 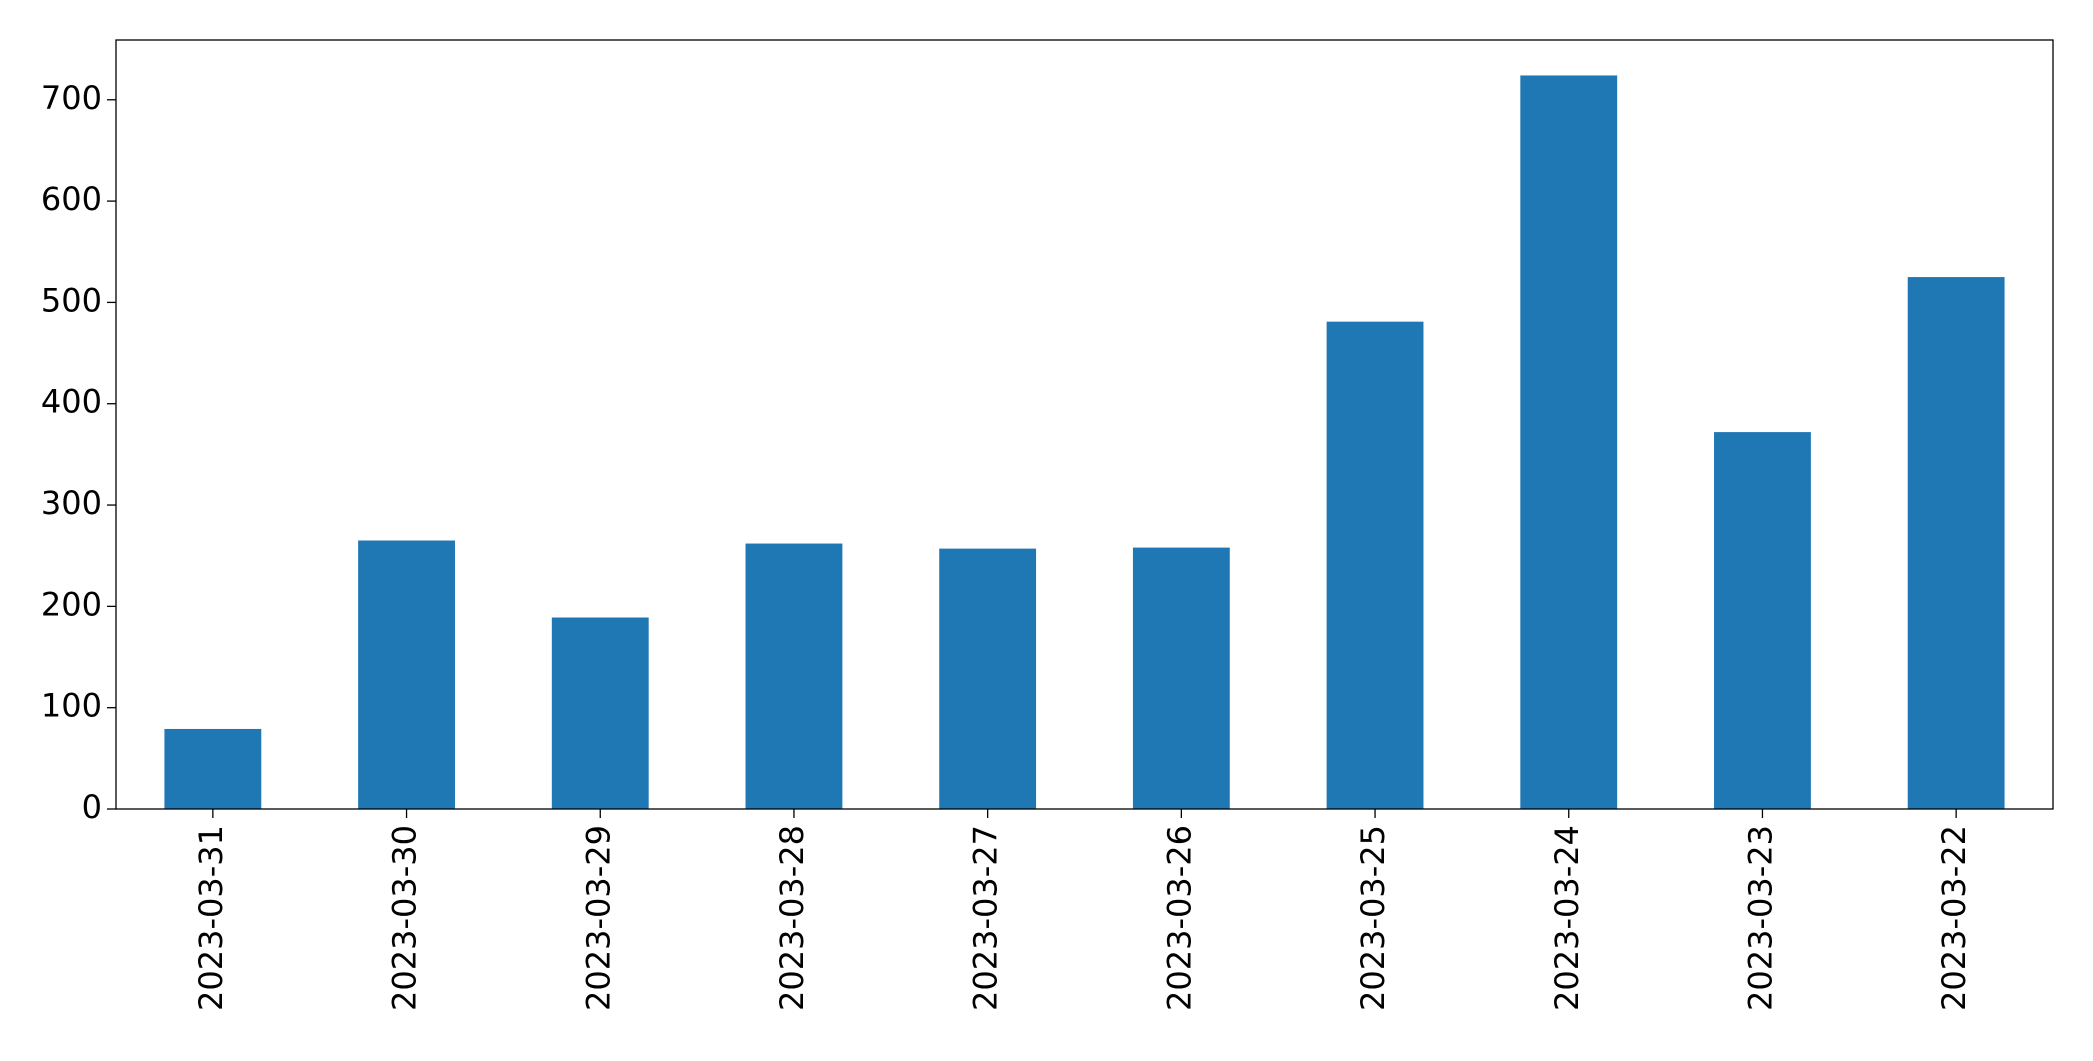 I want to click on y-tick-label: 0, so click(x=92, y=807).